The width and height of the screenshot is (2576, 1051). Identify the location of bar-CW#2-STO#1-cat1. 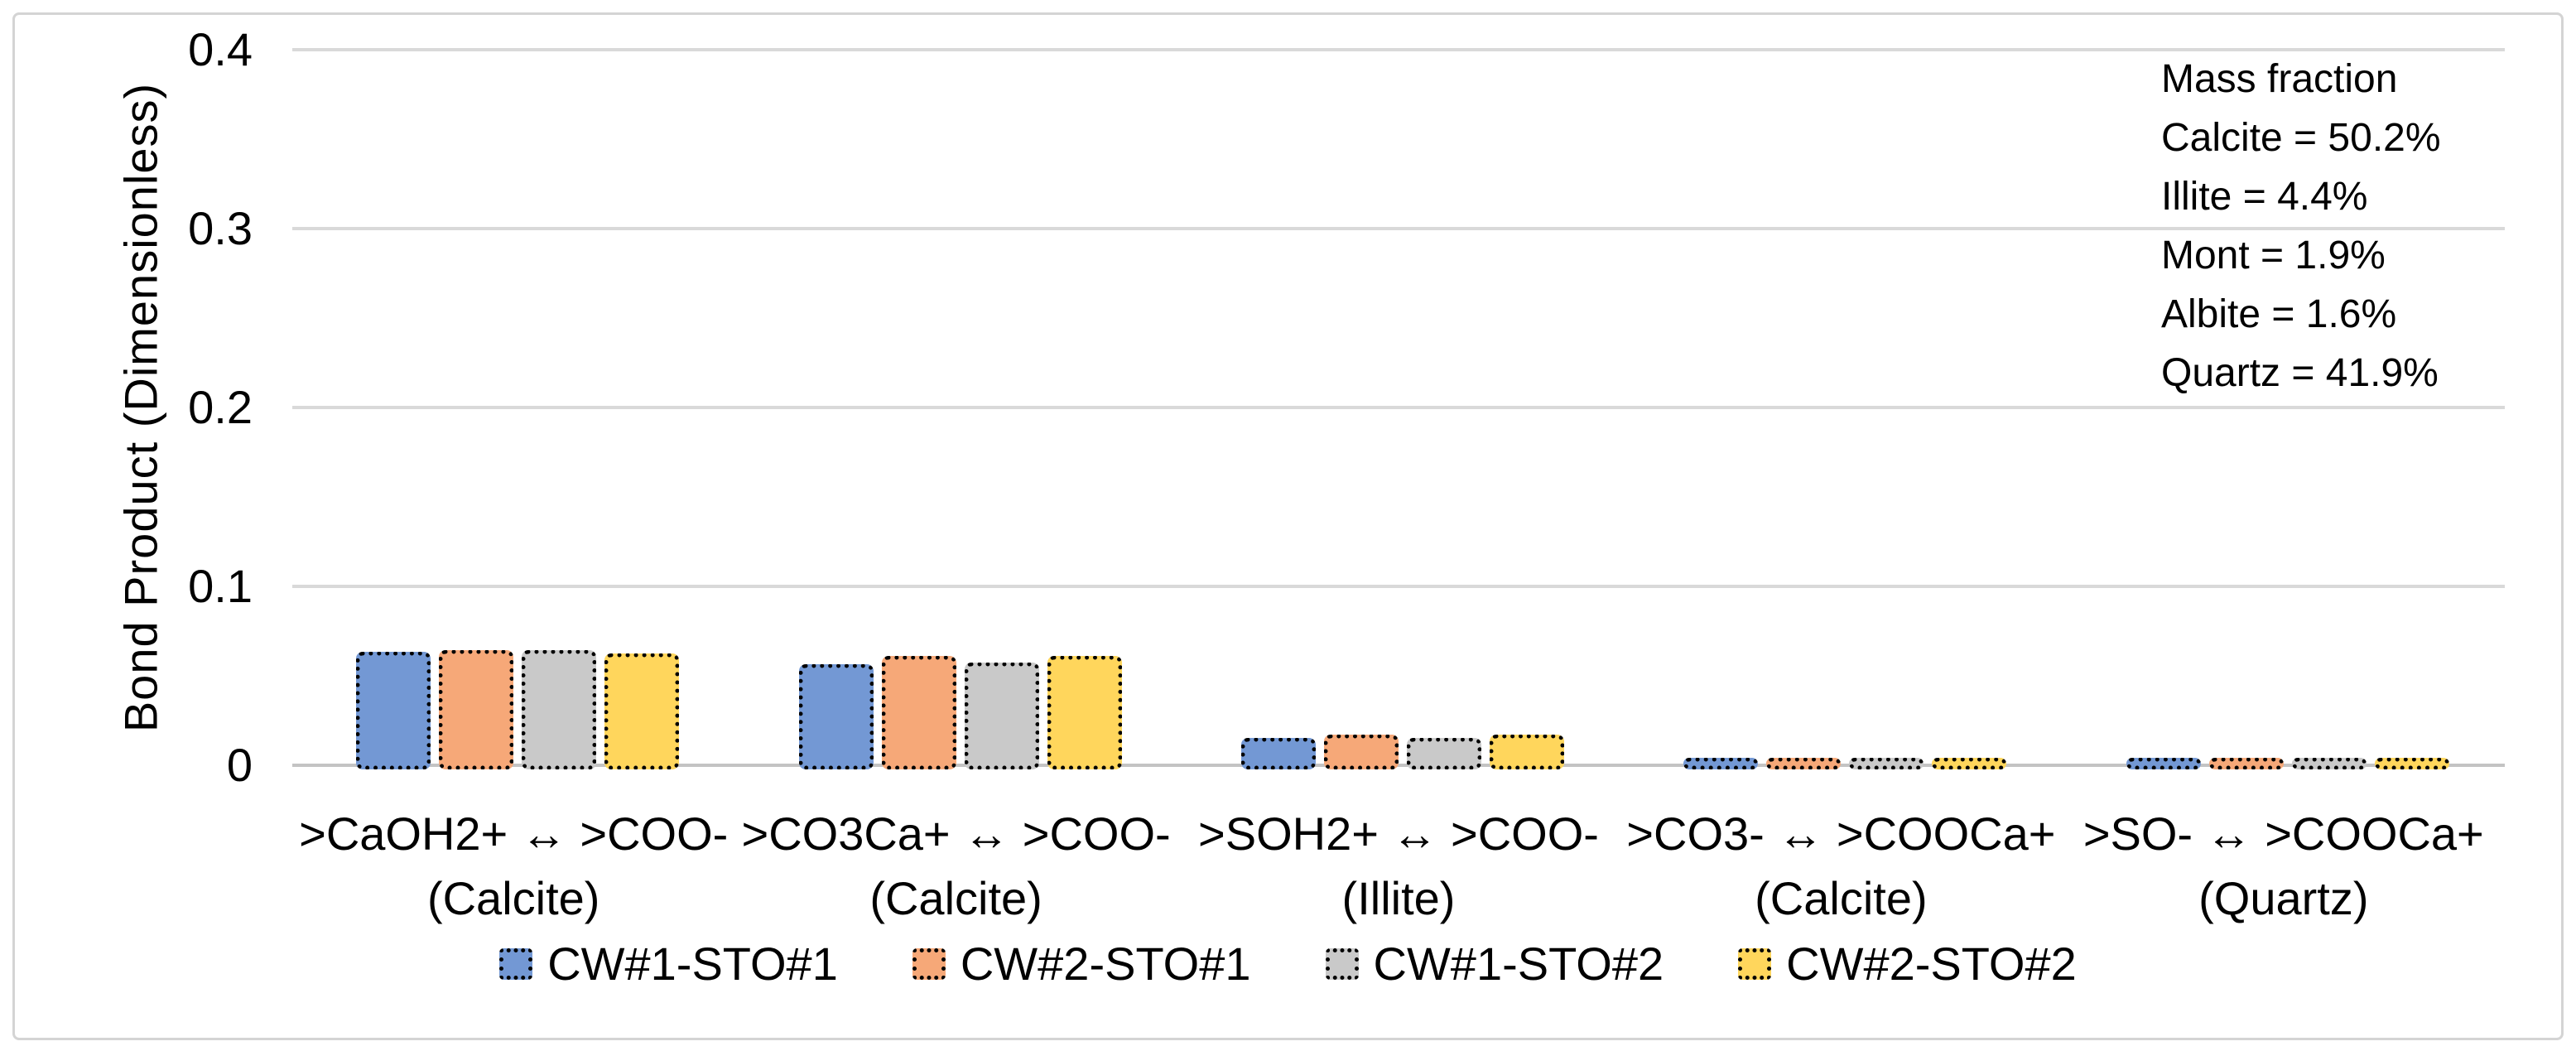
(476, 709).